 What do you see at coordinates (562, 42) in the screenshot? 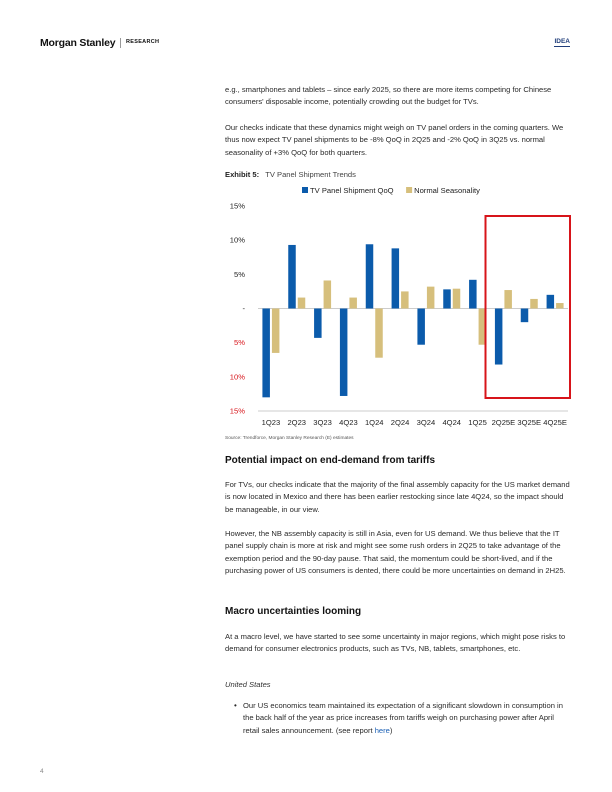
I see `idea-tag: IDEA` at bounding box center [562, 42].